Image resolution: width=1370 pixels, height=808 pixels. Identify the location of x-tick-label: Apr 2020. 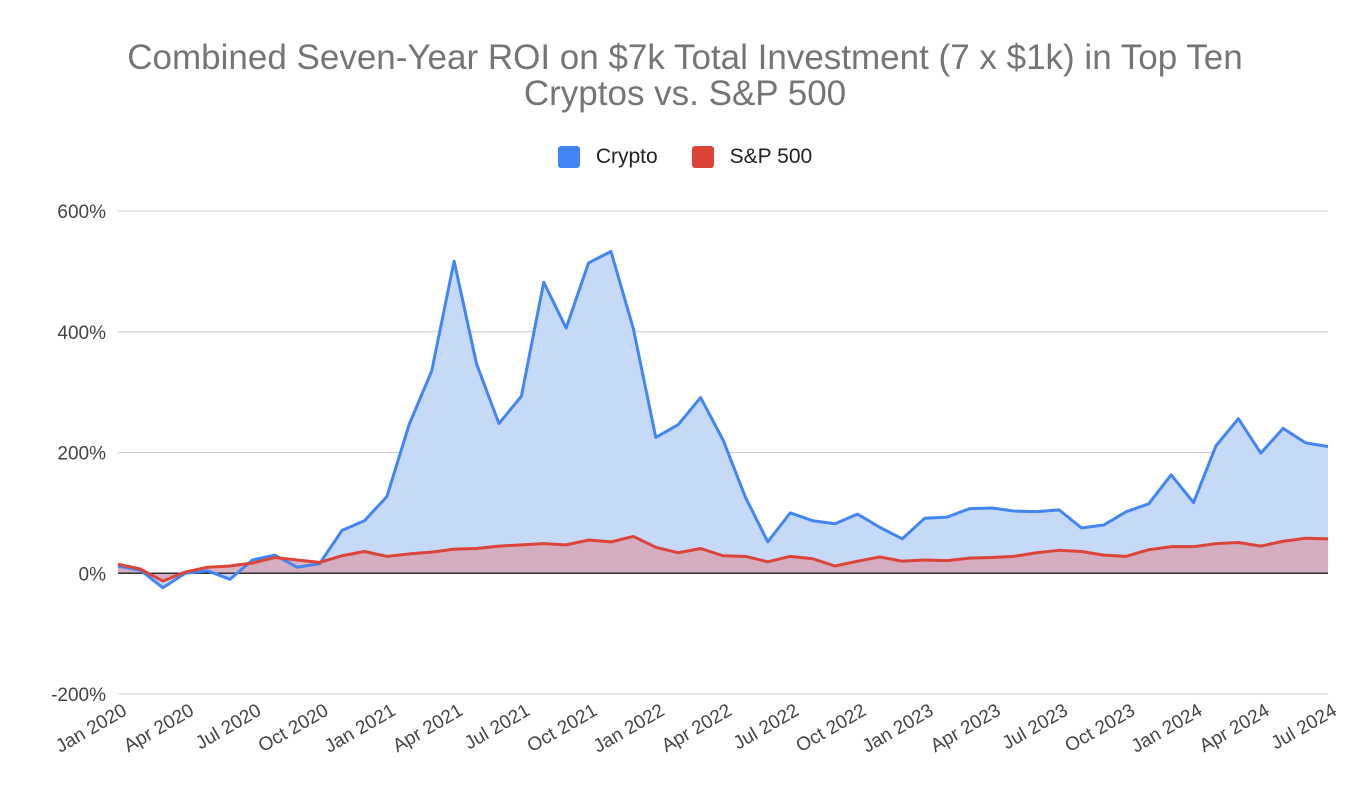
(158, 728).